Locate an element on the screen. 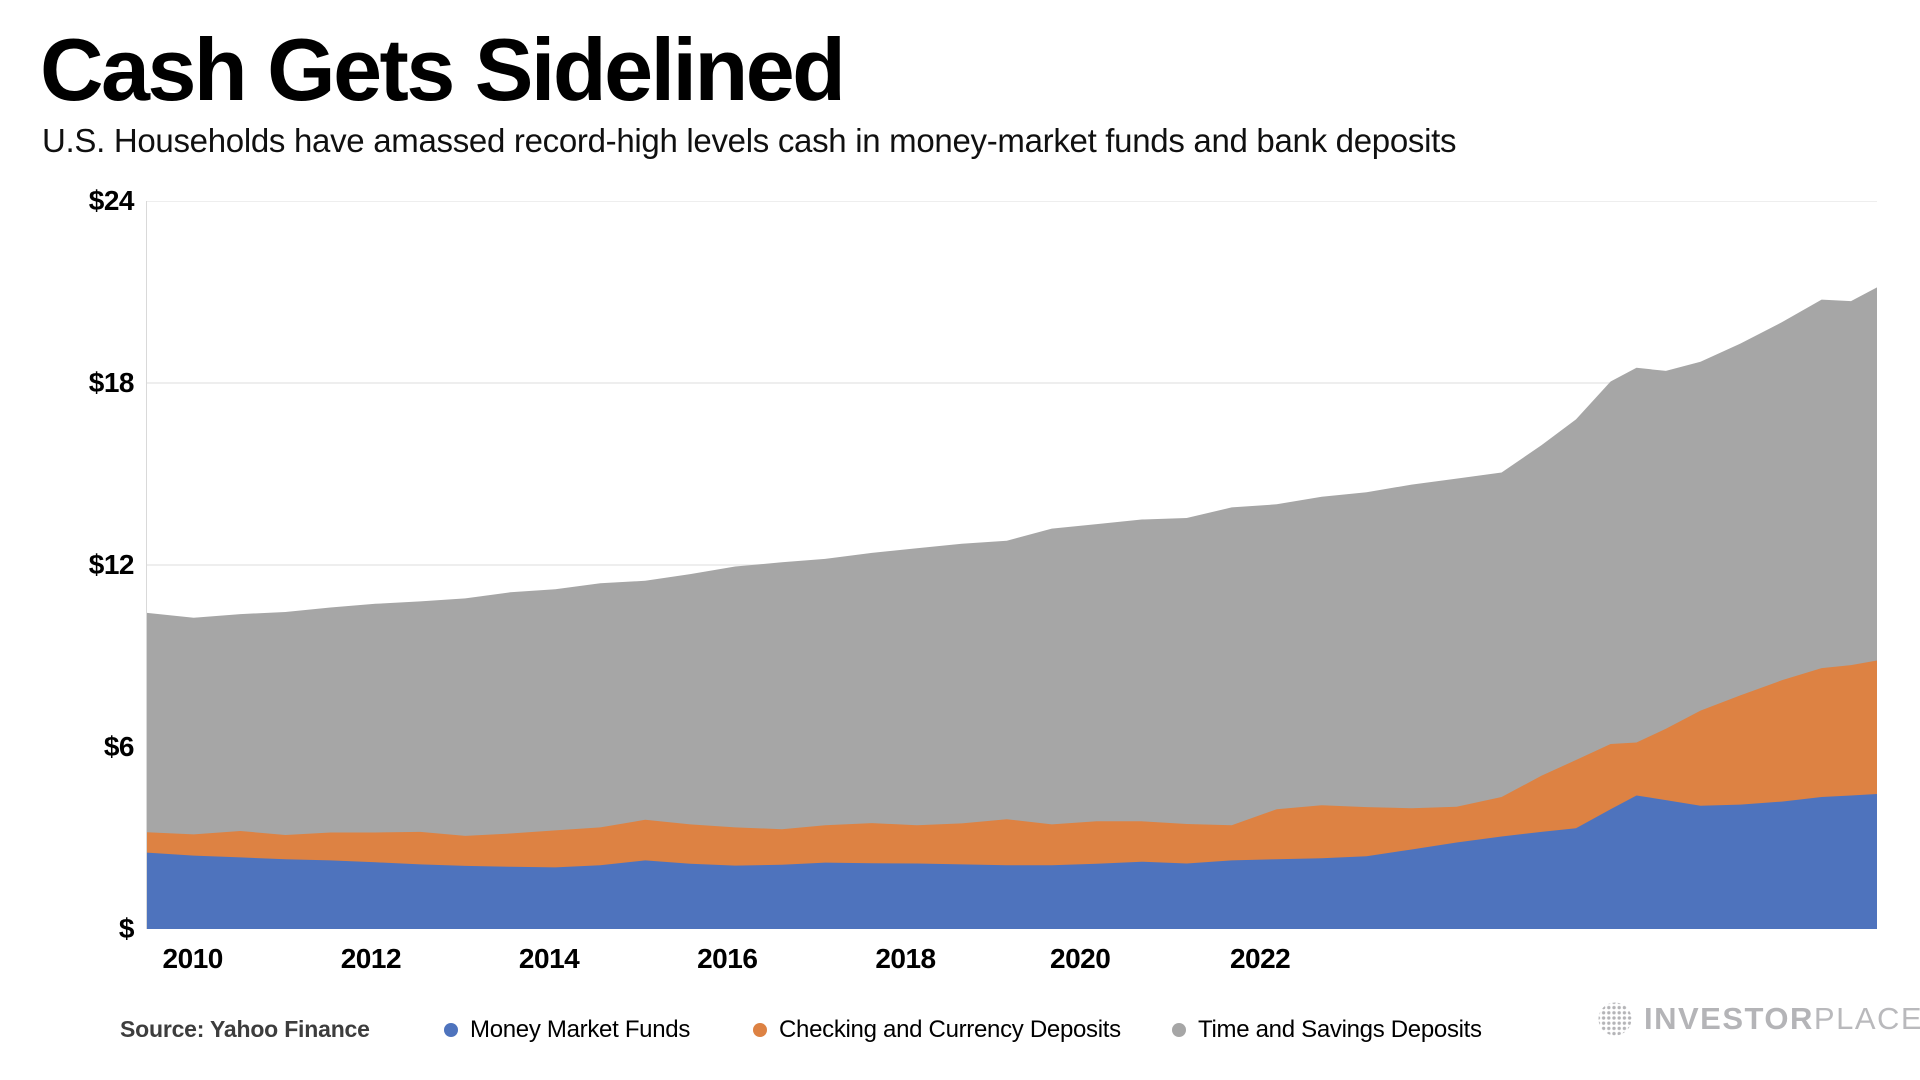  source-note: Source: Yahoo Finance is located at coordinates (245, 1029).